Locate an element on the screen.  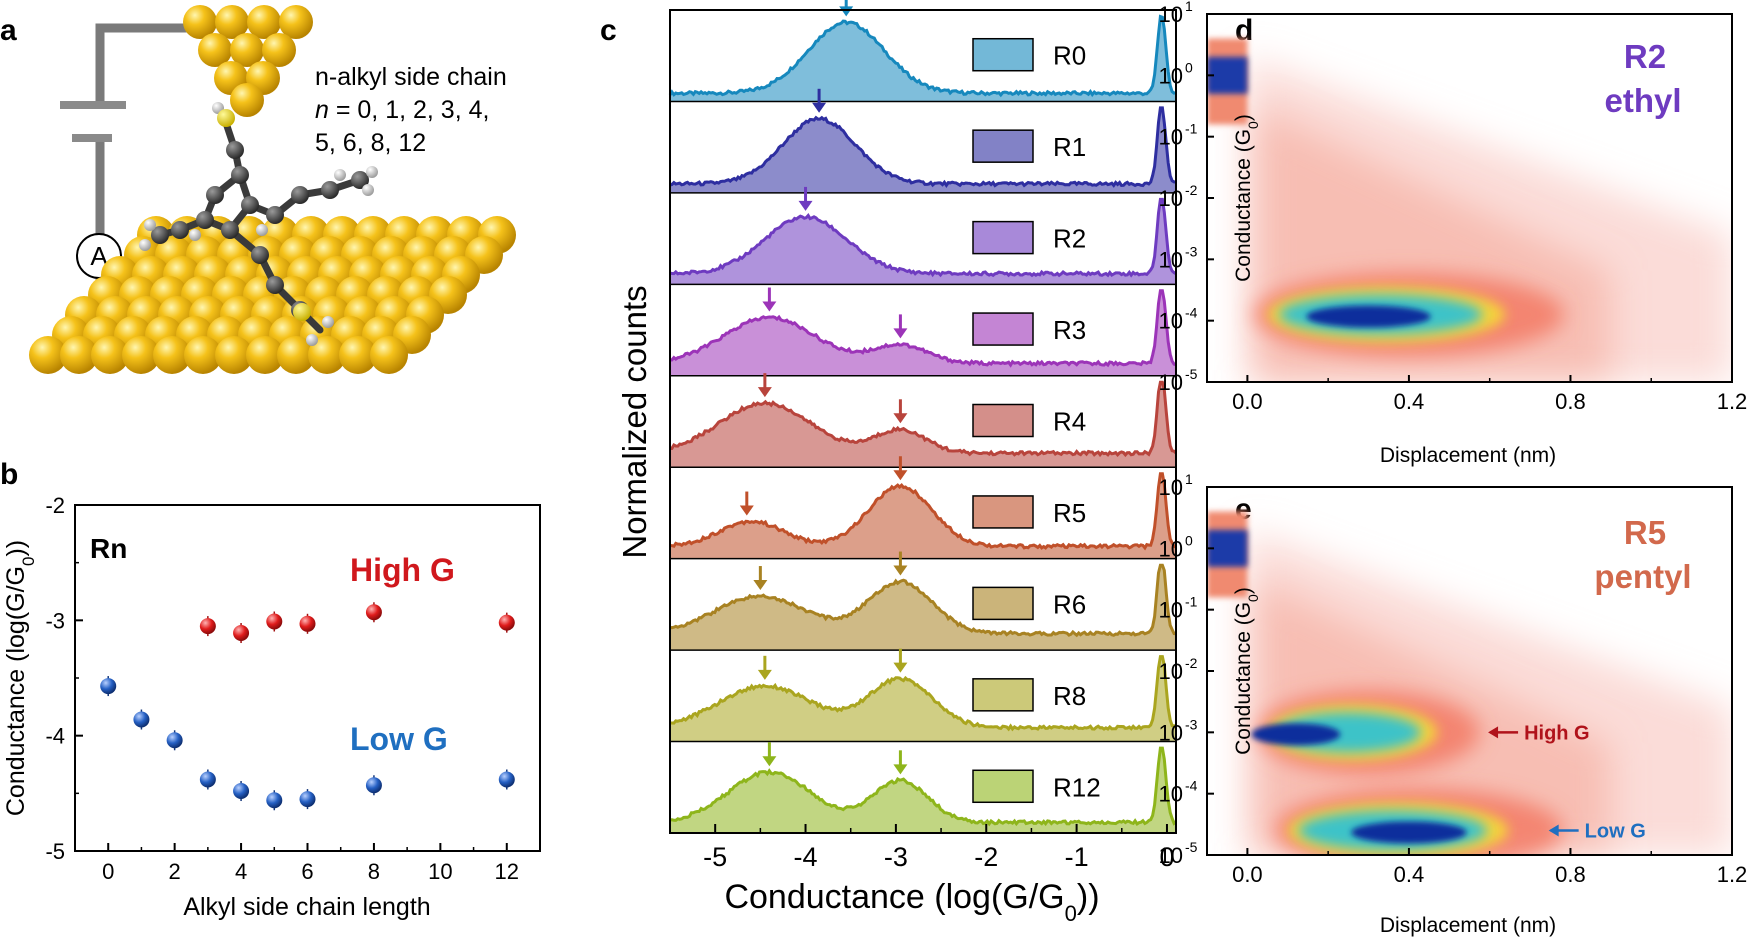
histogram-R1: R1 is located at coordinates (923, 141).